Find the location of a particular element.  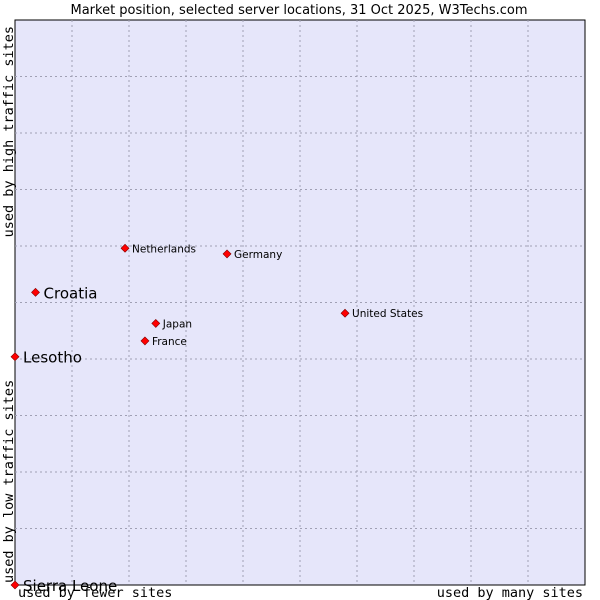

point-marker-lesotho is located at coordinates (15, 357).